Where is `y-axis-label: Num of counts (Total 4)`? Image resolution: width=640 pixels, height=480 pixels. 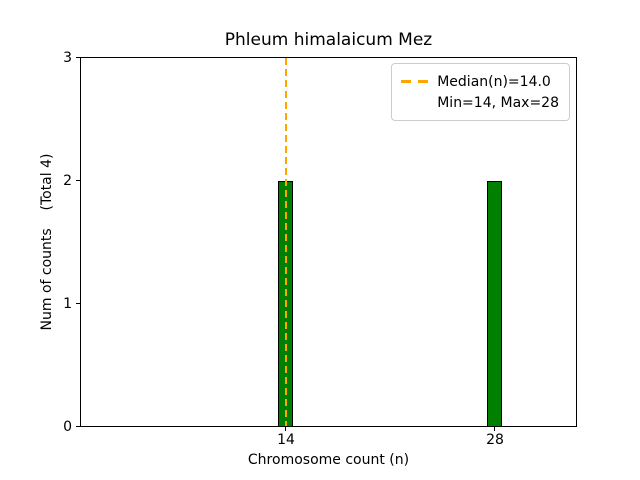
y-axis-label: Num of counts (Total 4) is located at coordinates (47, 242).